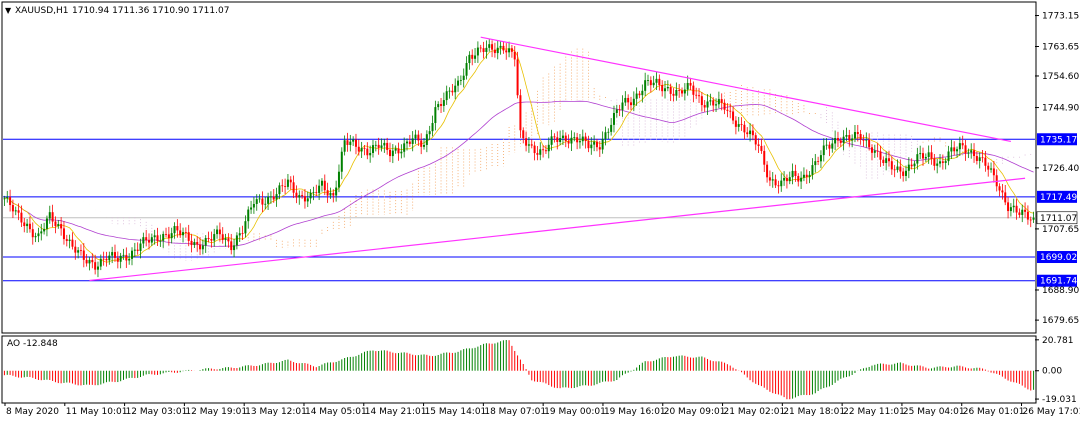 Image resolution: width=1080 pixels, height=424 pixels. Describe the element at coordinates (1060, 77) in the screenshot. I see `price-tick-label: 1754.60` at that location.